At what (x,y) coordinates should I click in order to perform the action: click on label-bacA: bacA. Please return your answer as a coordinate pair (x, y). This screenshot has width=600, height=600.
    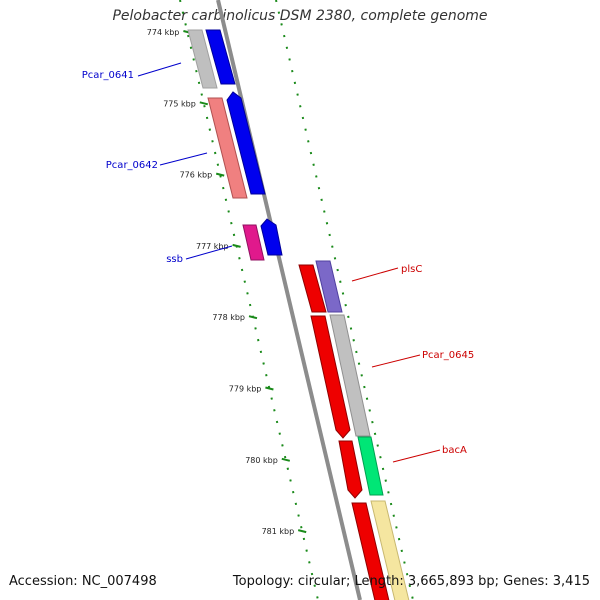
    Looking at the image, I should click on (454, 450).